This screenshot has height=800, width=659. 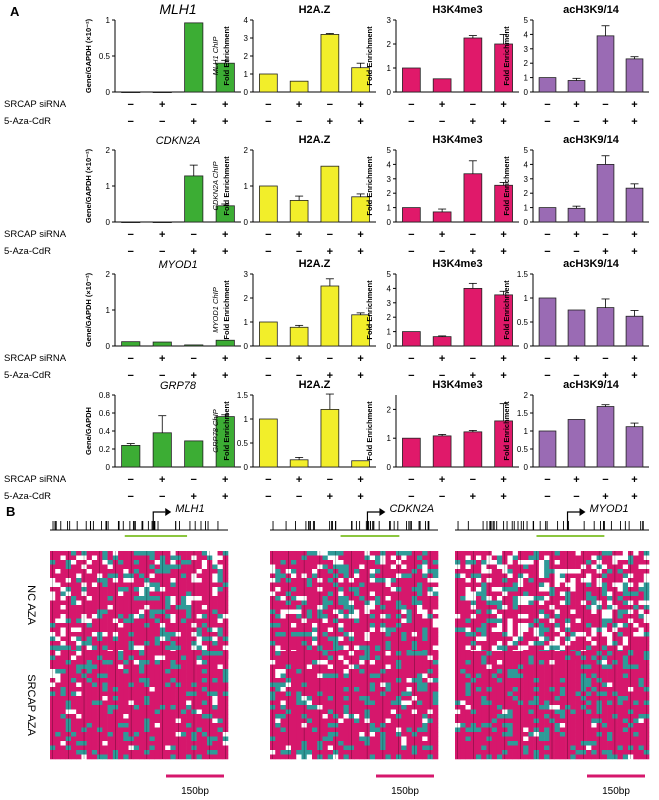 I want to click on methylation-gene-label: MLH1, so click(x=189, y=509).